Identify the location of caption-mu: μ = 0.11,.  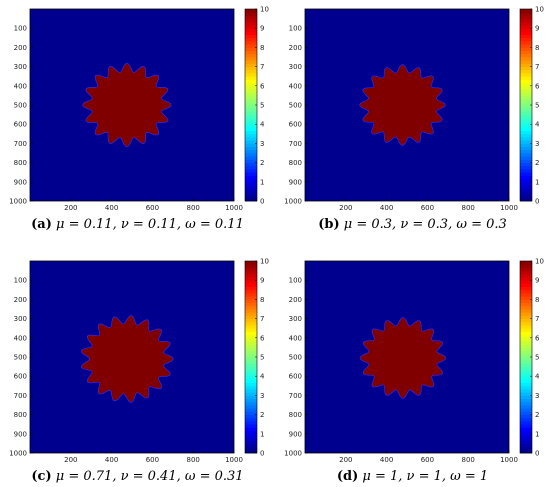
(86, 224).